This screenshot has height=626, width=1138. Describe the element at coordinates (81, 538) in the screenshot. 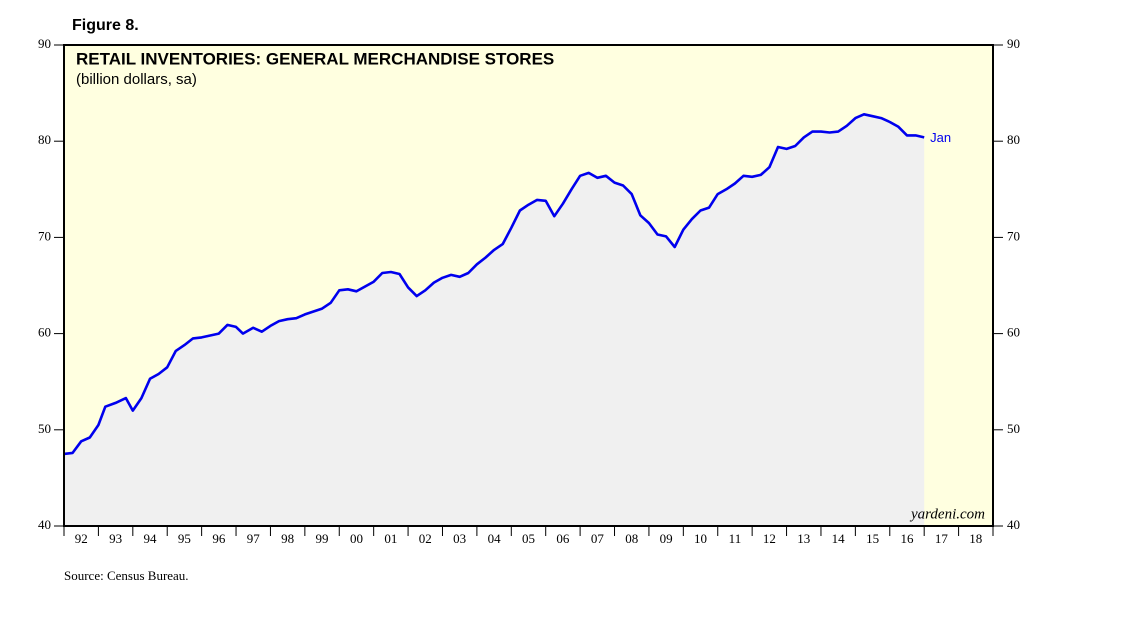

I see `x-tick-label: 92` at that location.